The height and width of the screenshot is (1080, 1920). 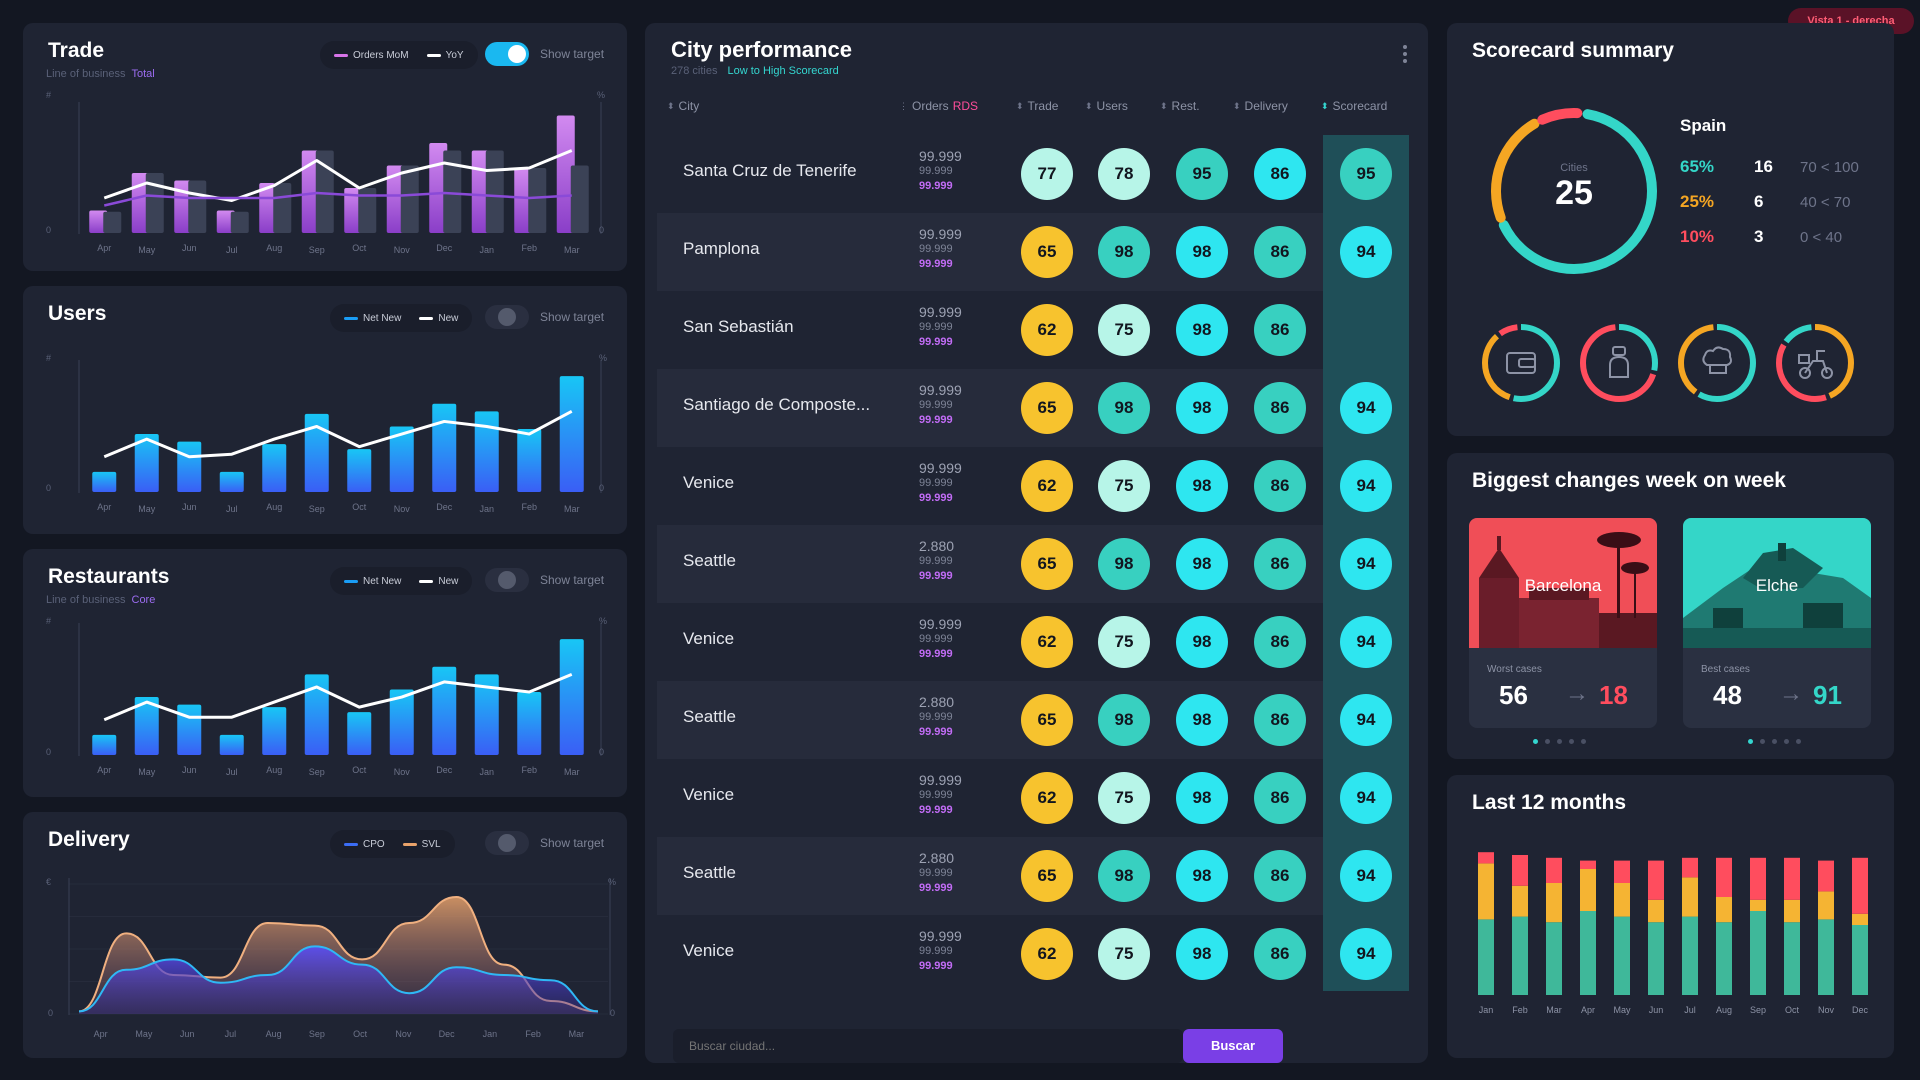 I want to click on breakdown-count: 3, so click(x=1759, y=236).